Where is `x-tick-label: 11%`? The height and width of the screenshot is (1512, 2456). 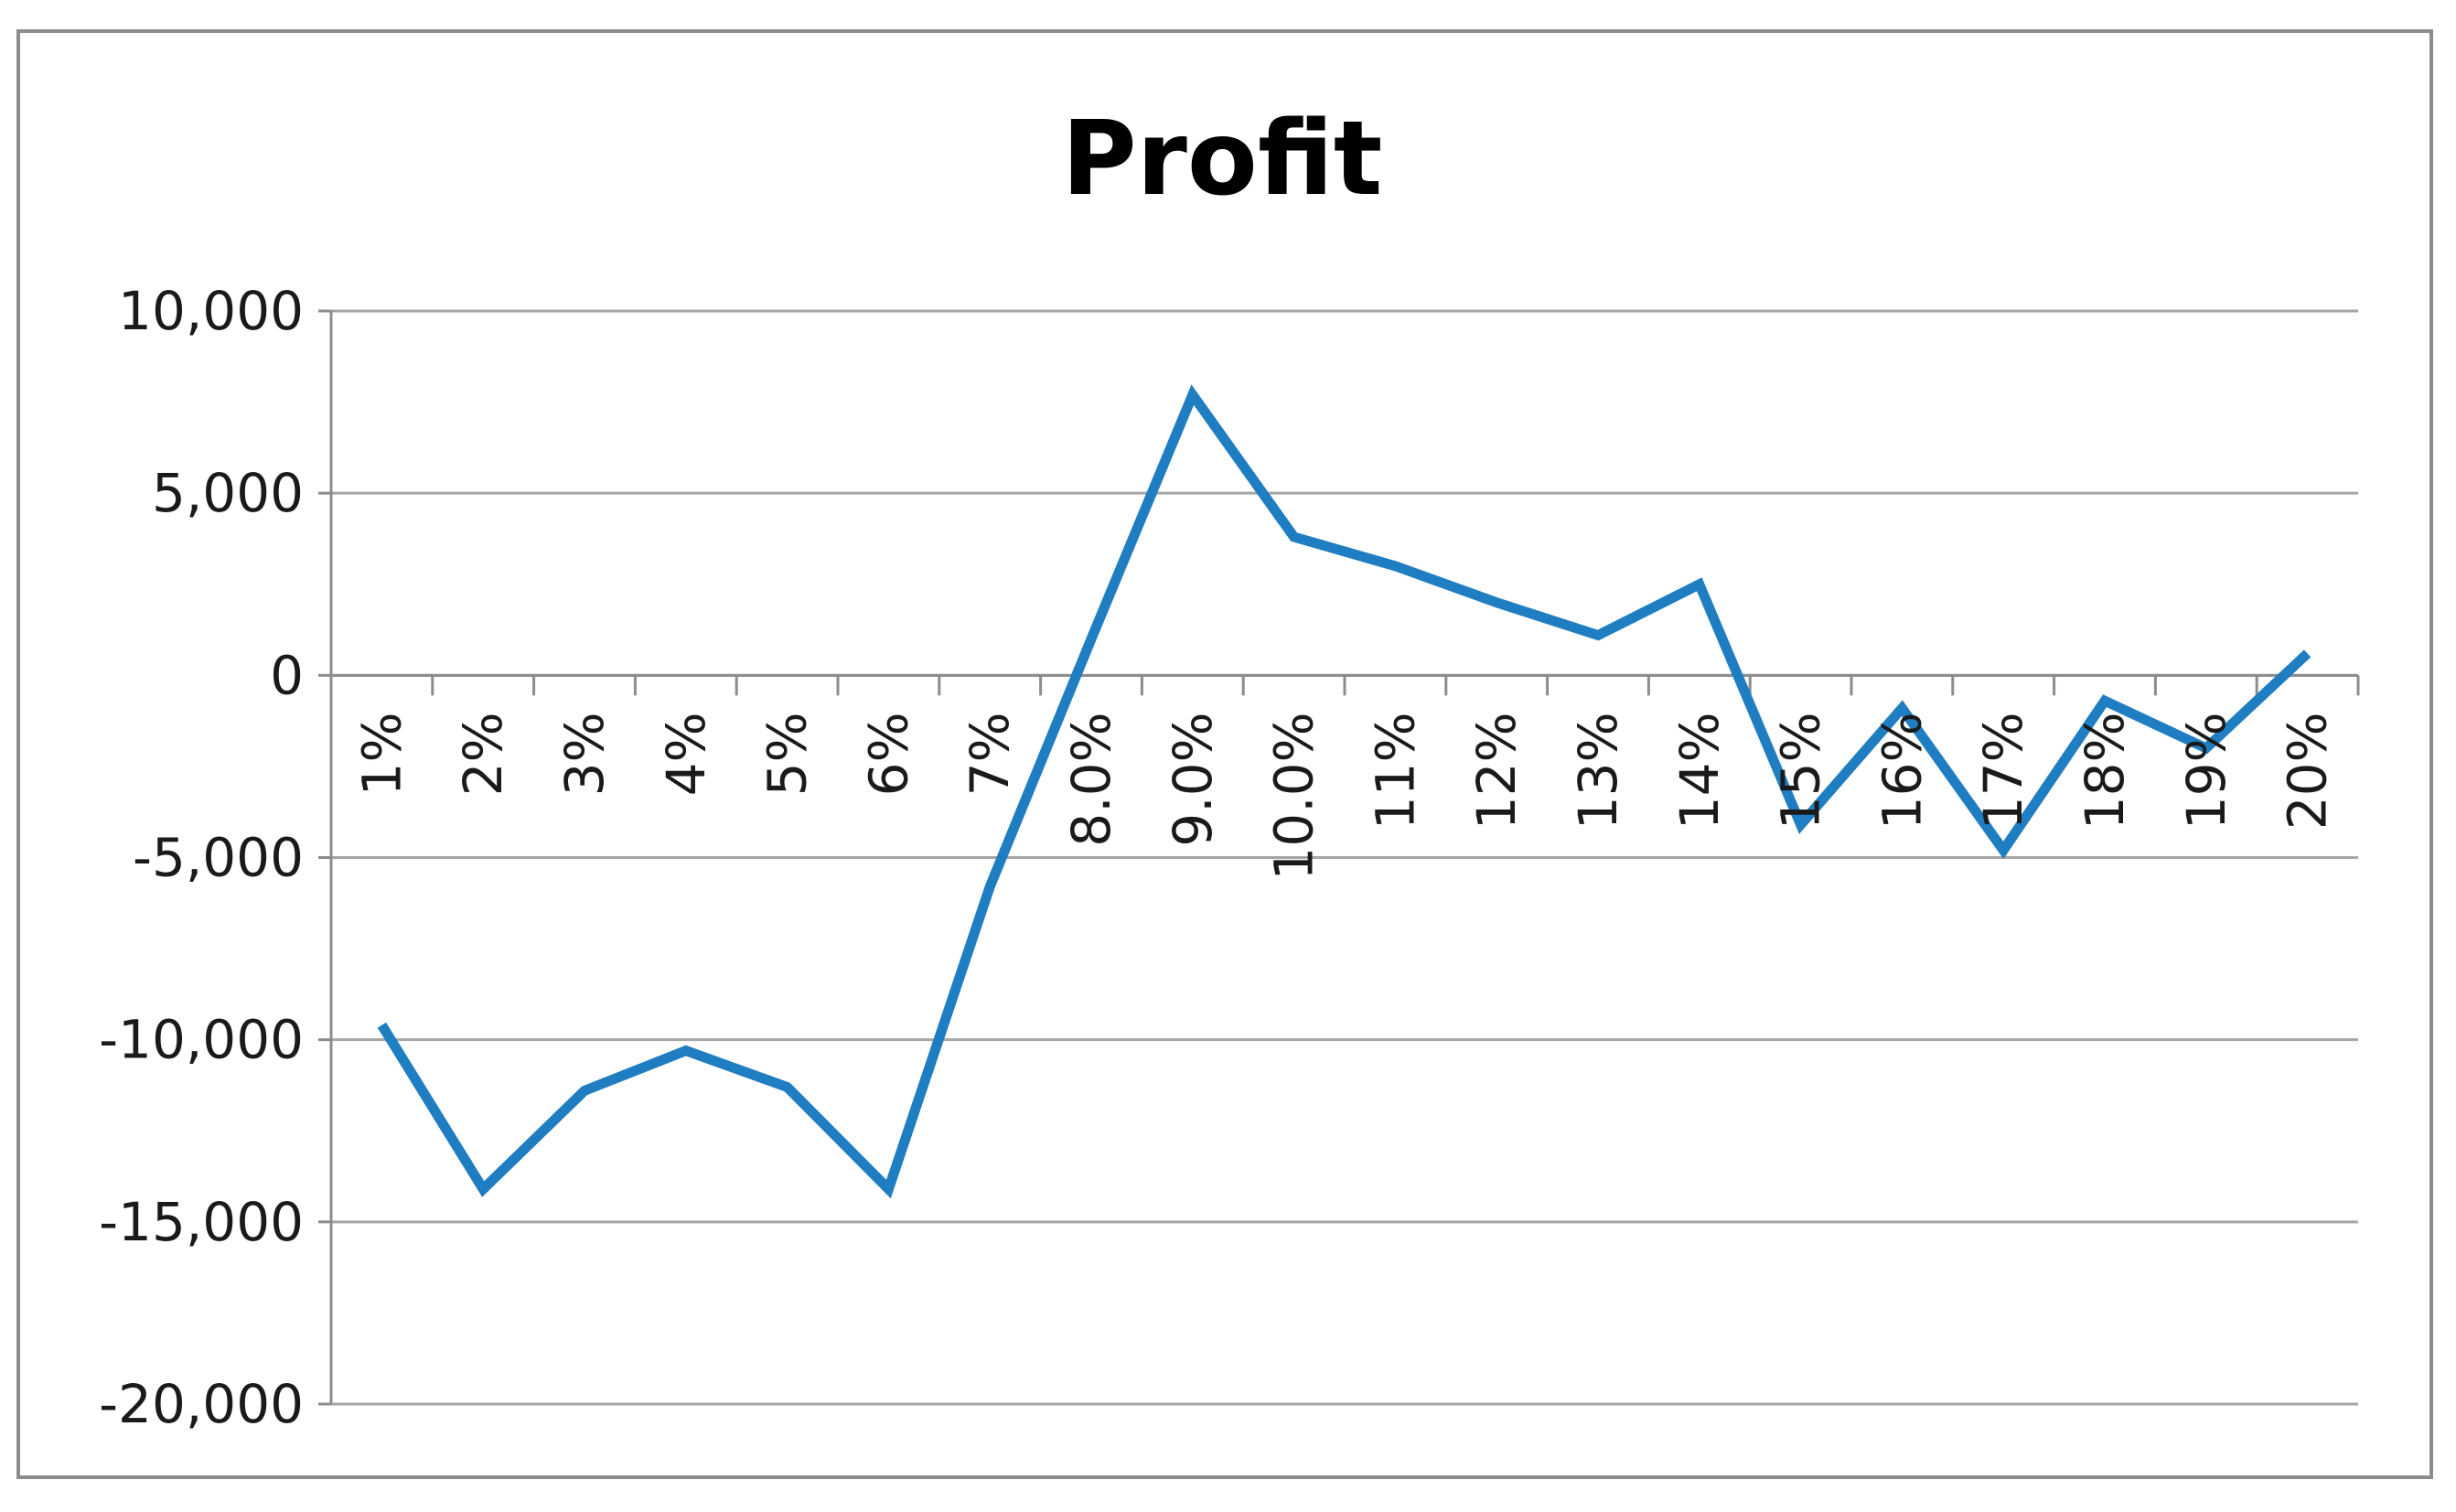
x-tick-label: 11% is located at coordinates (1395, 771).